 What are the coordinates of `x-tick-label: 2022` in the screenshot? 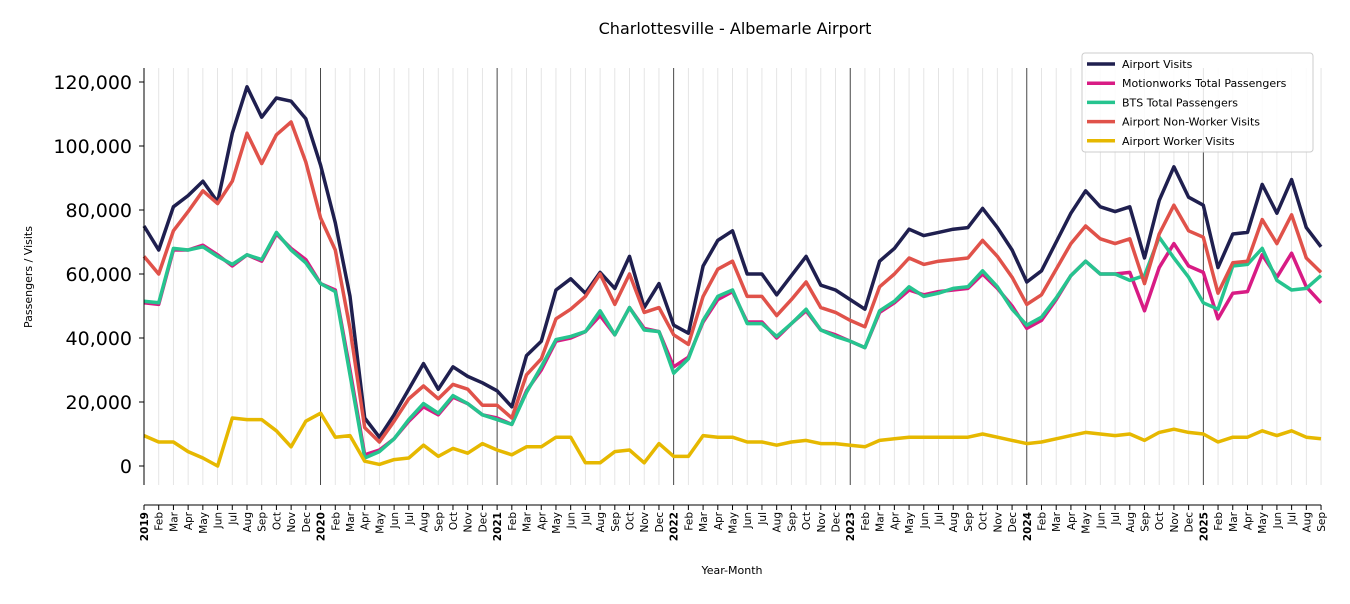 It's located at (675, 526).